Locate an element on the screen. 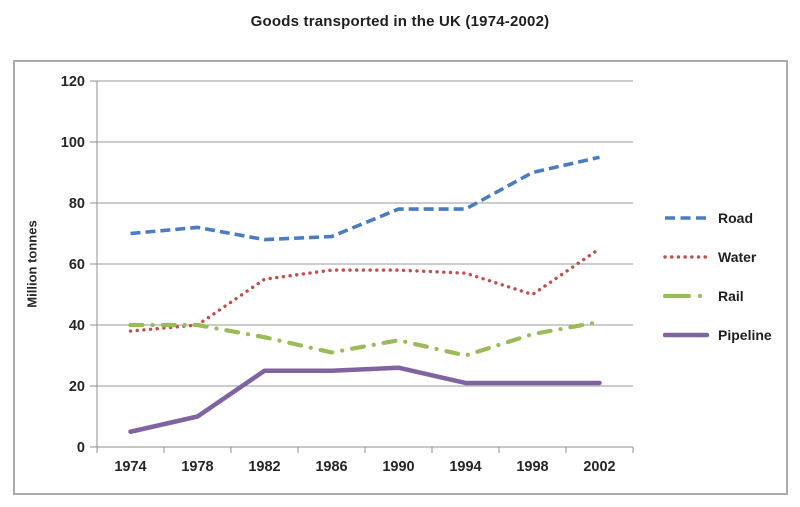  x-tick-label-1994: 1994 is located at coordinates (465, 467).